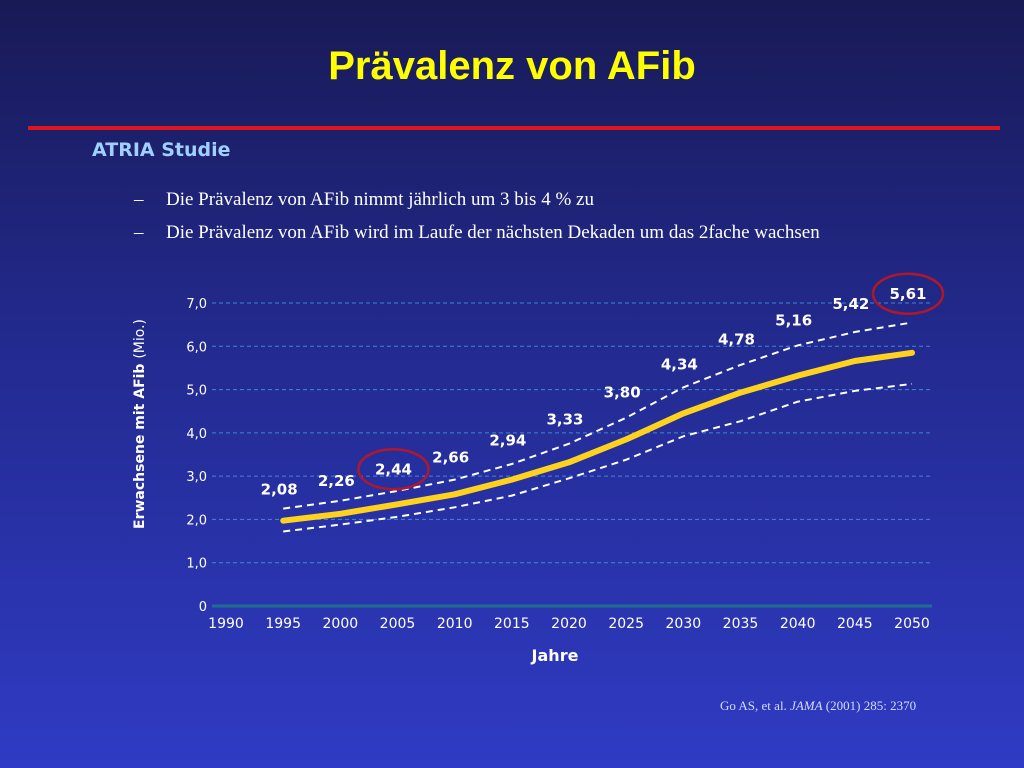  What do you see at coordinates (855, 624) in the screenshot?
I see `x-tick-label: 2045` at bounding box center [855, 624].